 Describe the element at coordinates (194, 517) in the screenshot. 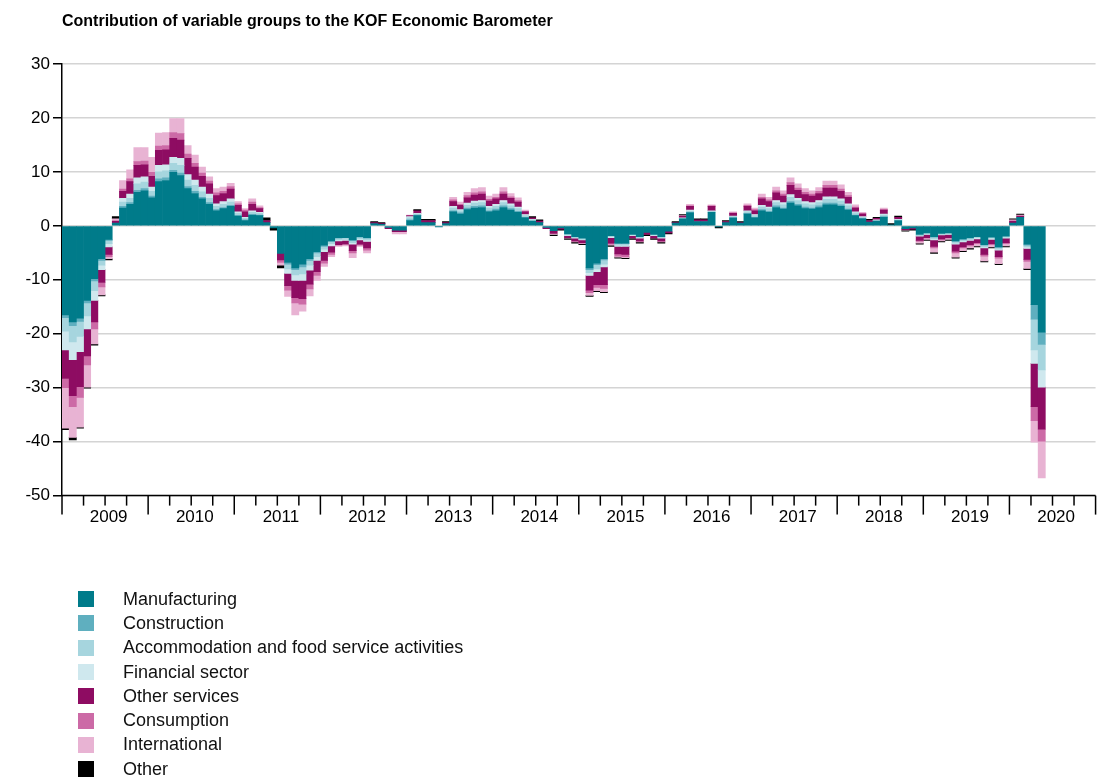

I see `x-tick-label: 2010` at that location.